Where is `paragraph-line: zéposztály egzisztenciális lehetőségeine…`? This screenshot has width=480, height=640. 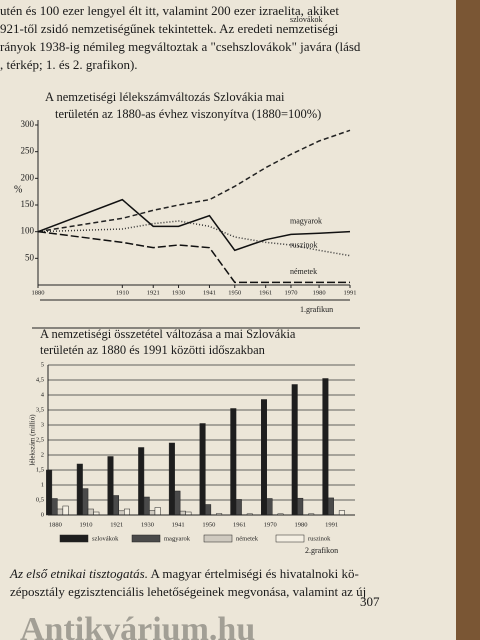
paragraph-line: zéposztály egzisztenciális lehetőségeine… is located at coordinates (188, 591).